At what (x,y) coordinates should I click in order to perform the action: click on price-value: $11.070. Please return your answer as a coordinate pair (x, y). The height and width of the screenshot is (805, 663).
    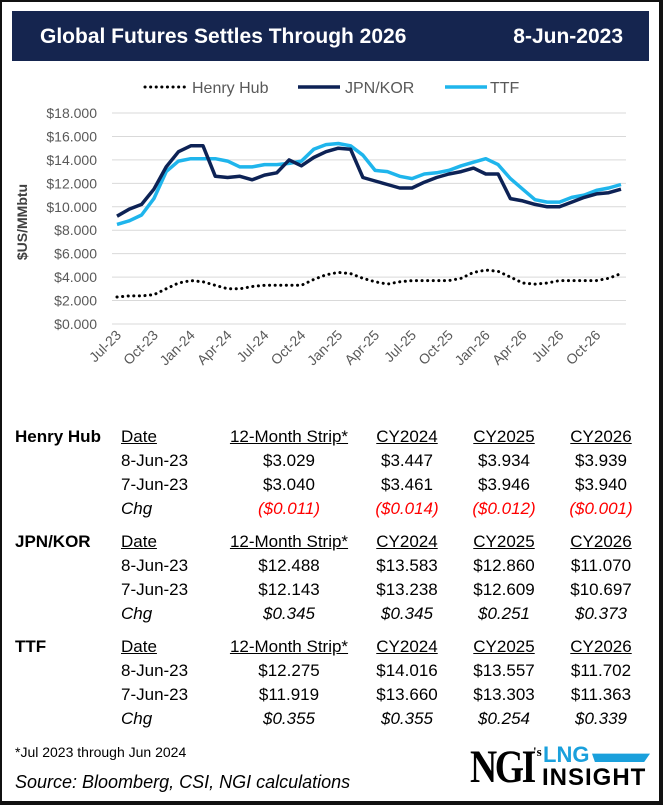
    Looking at the image, I should click on (601, 565).